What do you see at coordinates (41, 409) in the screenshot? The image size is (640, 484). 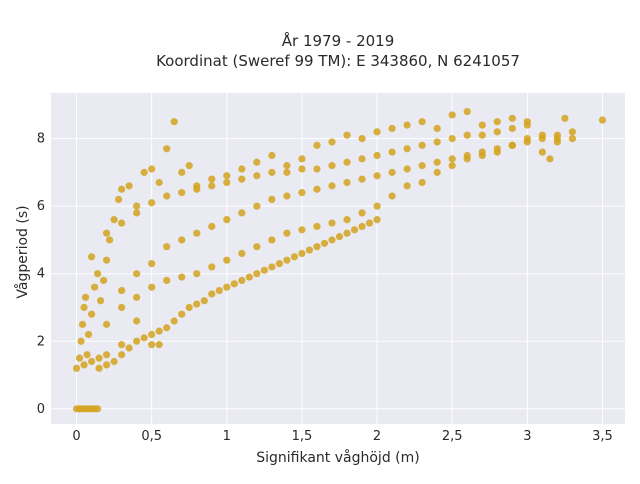 I see `y-tick-label: 0` at bounding box center [41, 409].